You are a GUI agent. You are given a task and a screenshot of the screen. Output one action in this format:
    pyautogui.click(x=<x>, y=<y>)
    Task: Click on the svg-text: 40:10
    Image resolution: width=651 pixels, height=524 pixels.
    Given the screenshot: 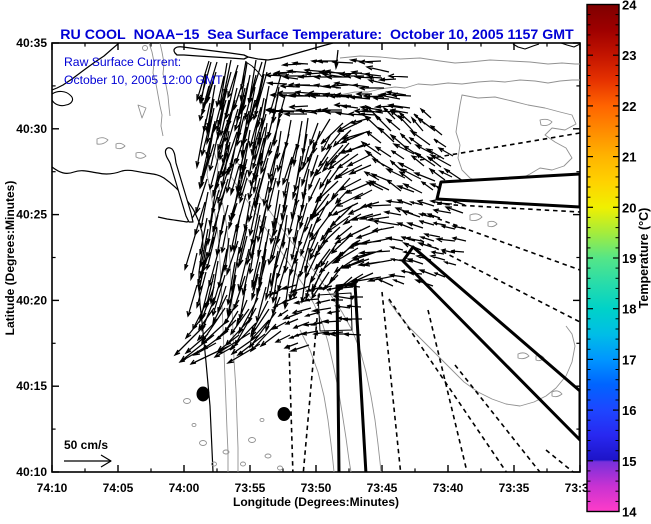 What is the action you would take?
    pyautogui.click(x=31, y=472)
    